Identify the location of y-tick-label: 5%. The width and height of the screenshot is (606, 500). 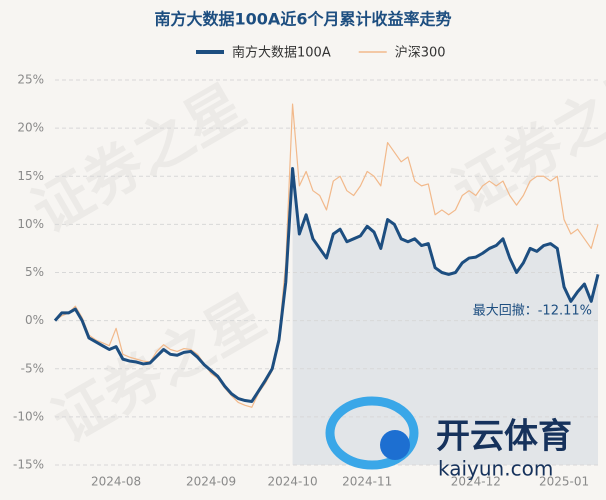
(34, 272).